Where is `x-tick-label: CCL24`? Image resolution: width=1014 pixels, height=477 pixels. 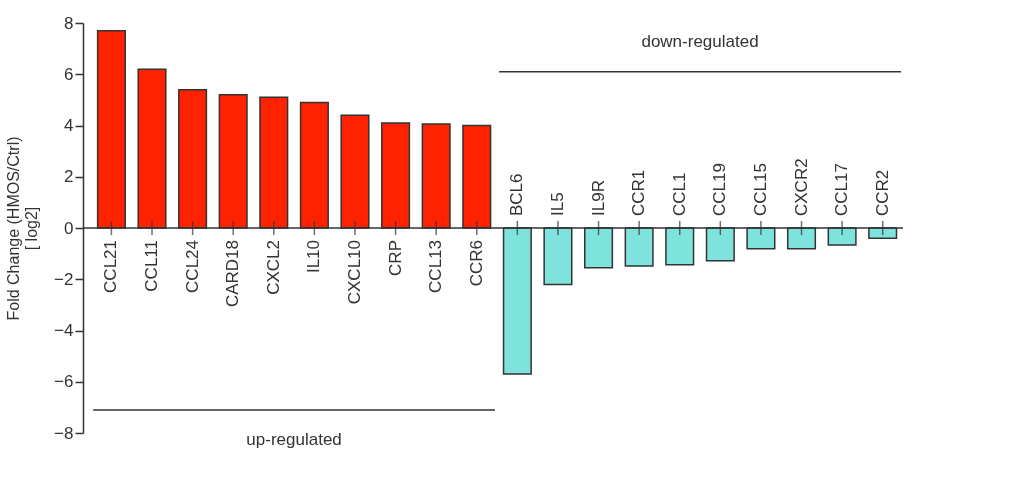 x-tick-label: CCL24 is located at coordinates (192, 266).